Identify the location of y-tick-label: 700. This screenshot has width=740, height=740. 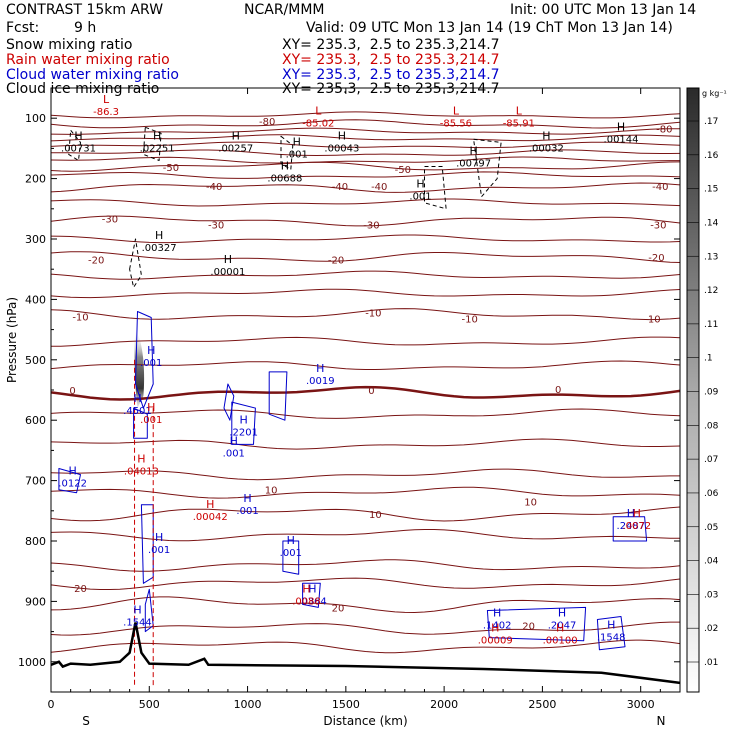
(35, 481).